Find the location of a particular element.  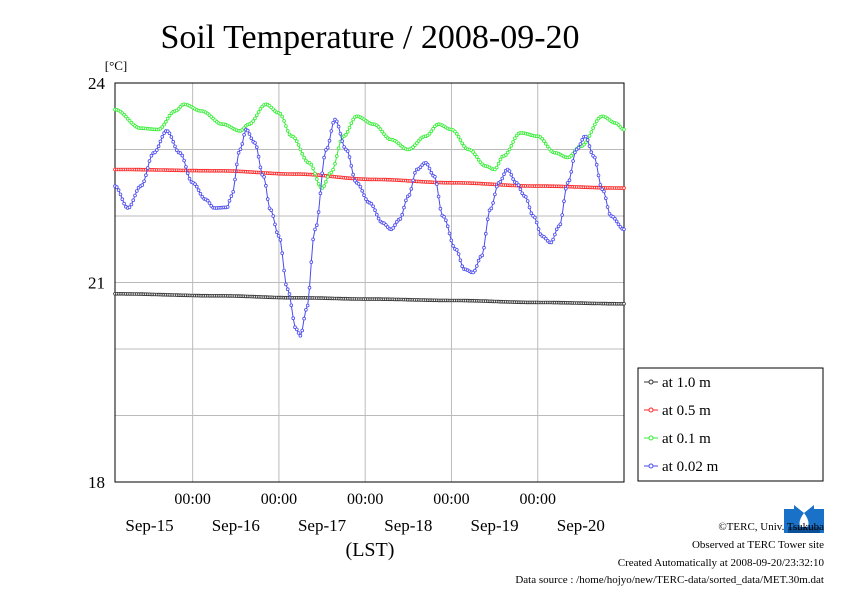

y-axis-unit-label: [°C] is located at coordinates (116, 65).